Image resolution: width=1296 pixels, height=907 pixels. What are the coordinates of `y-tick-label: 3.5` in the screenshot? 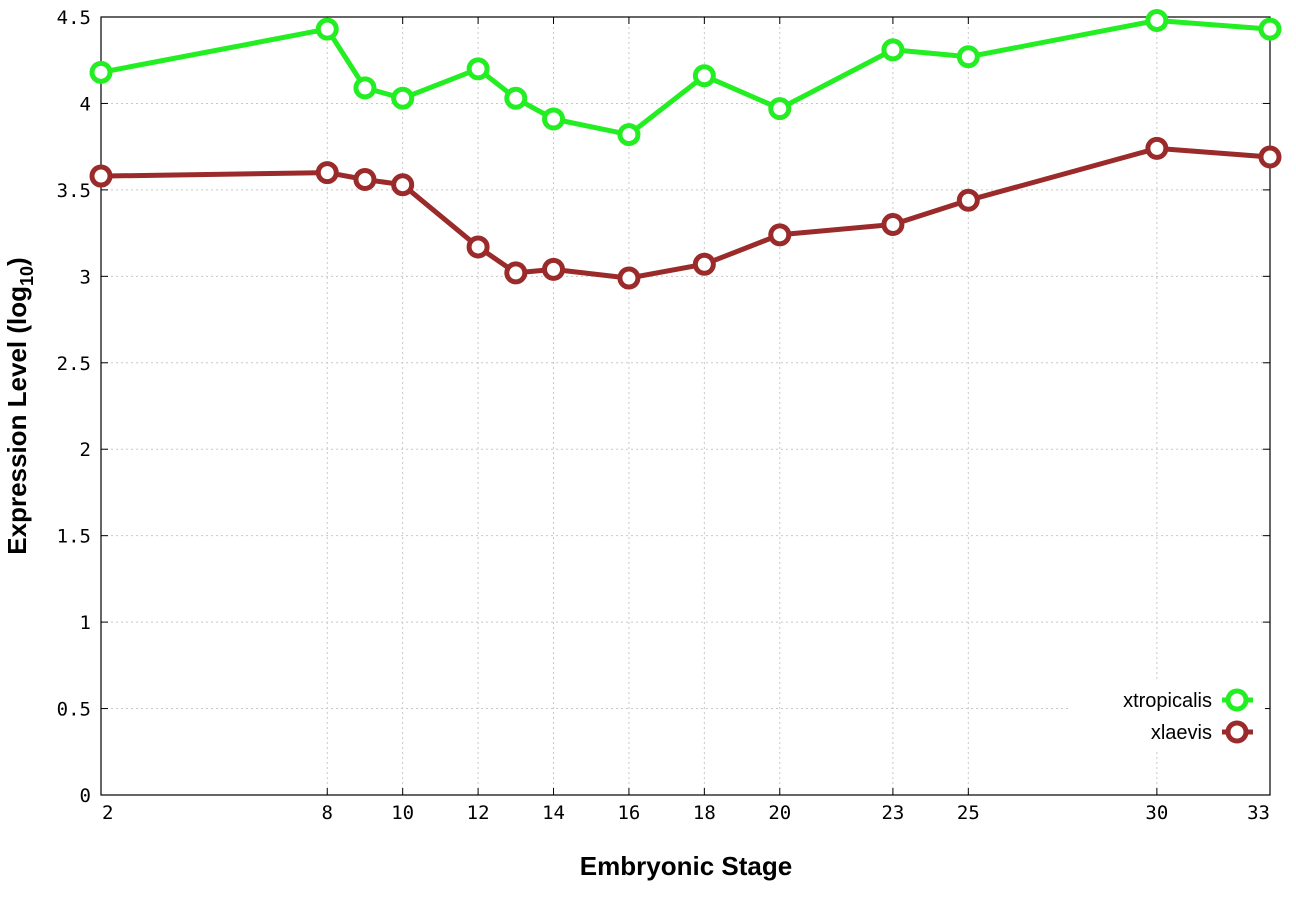 It's located at (74, 191).